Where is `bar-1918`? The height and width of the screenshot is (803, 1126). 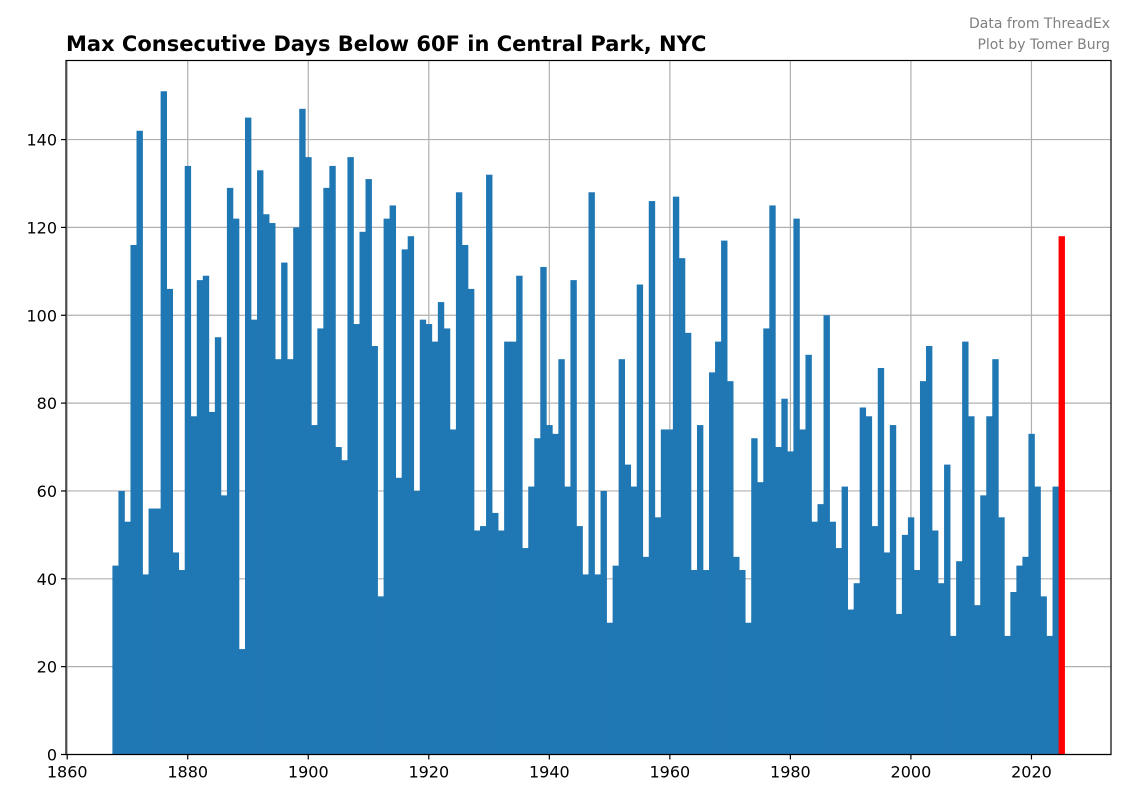 bar-1918 is located at coordinates (417, 622).